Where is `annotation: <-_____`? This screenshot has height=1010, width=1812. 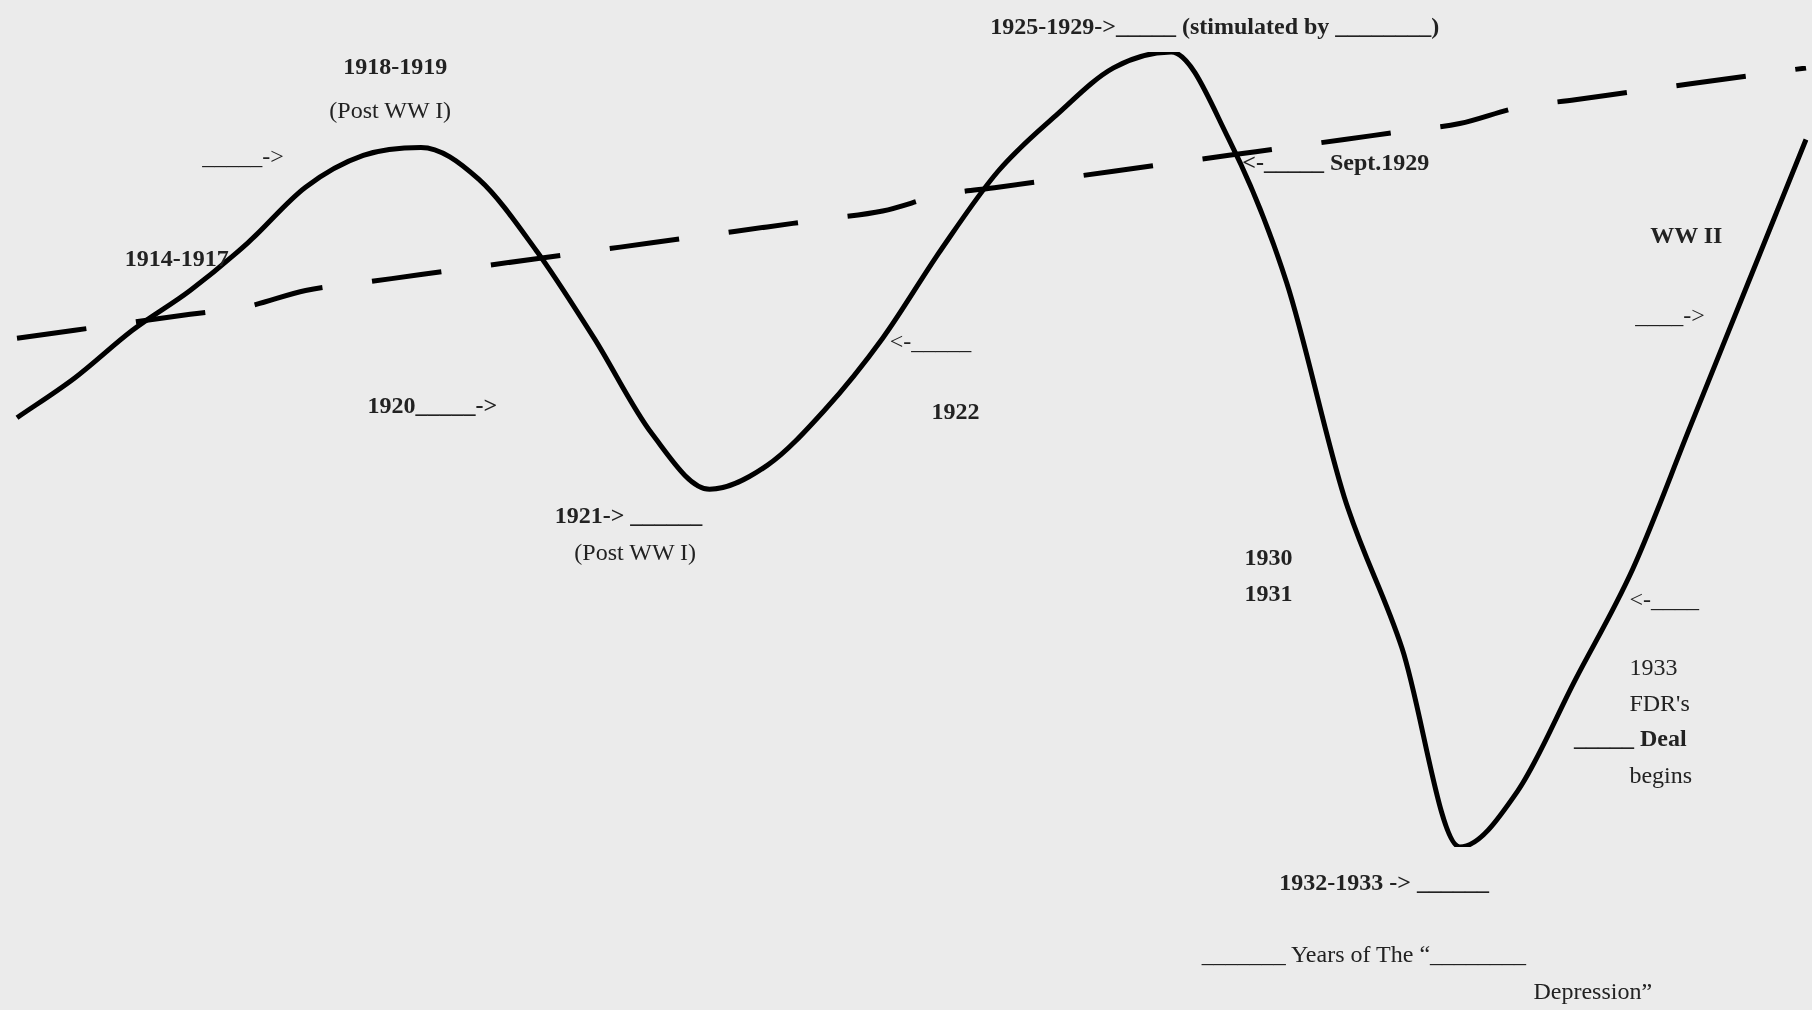
annotation: <-_____ is located at coordinates (930, 341).